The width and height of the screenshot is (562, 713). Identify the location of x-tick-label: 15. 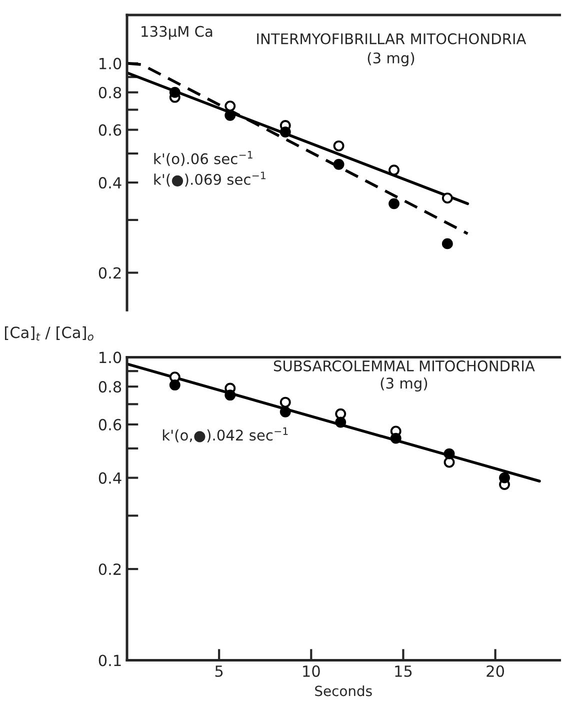
(403, 671).